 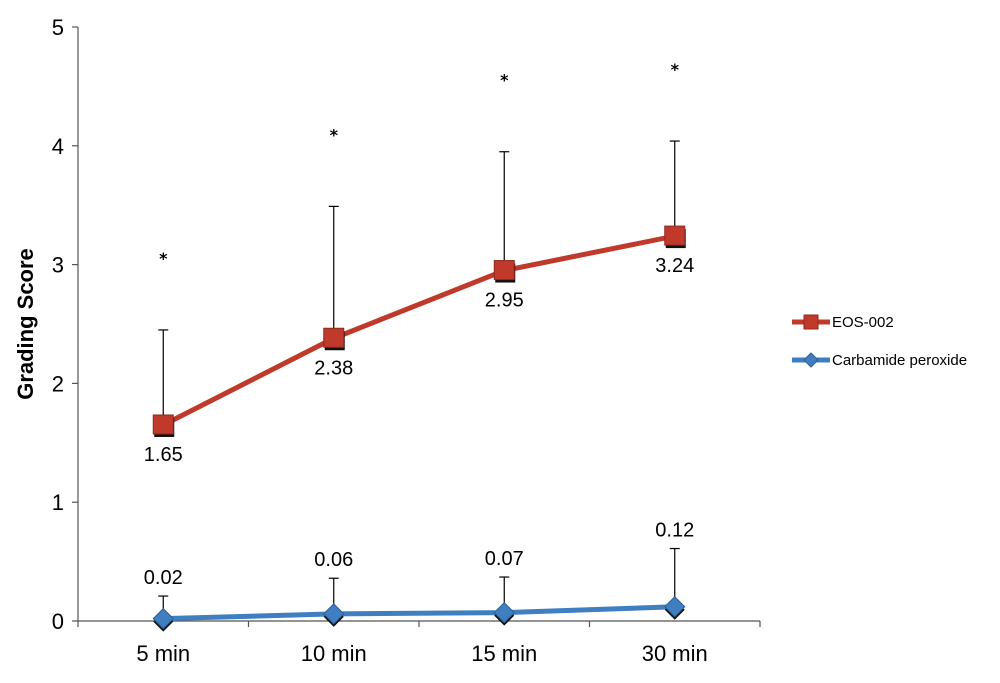 I want to click on y-tick-label: 0, so click(x=58, y=621).